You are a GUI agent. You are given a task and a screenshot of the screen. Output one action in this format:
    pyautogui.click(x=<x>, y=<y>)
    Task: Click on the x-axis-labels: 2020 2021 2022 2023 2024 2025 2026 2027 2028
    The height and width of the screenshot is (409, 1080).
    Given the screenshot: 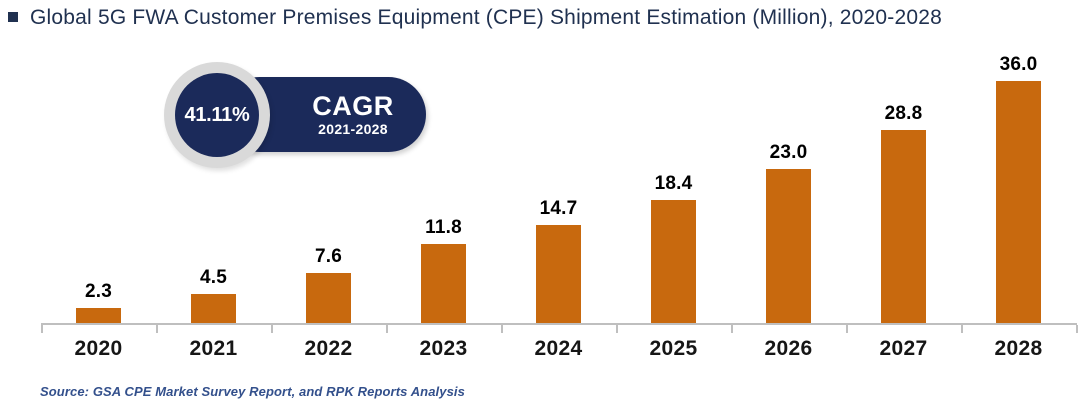 What is the action you would take?
    pyautogui.click(x=558, y=349)
    